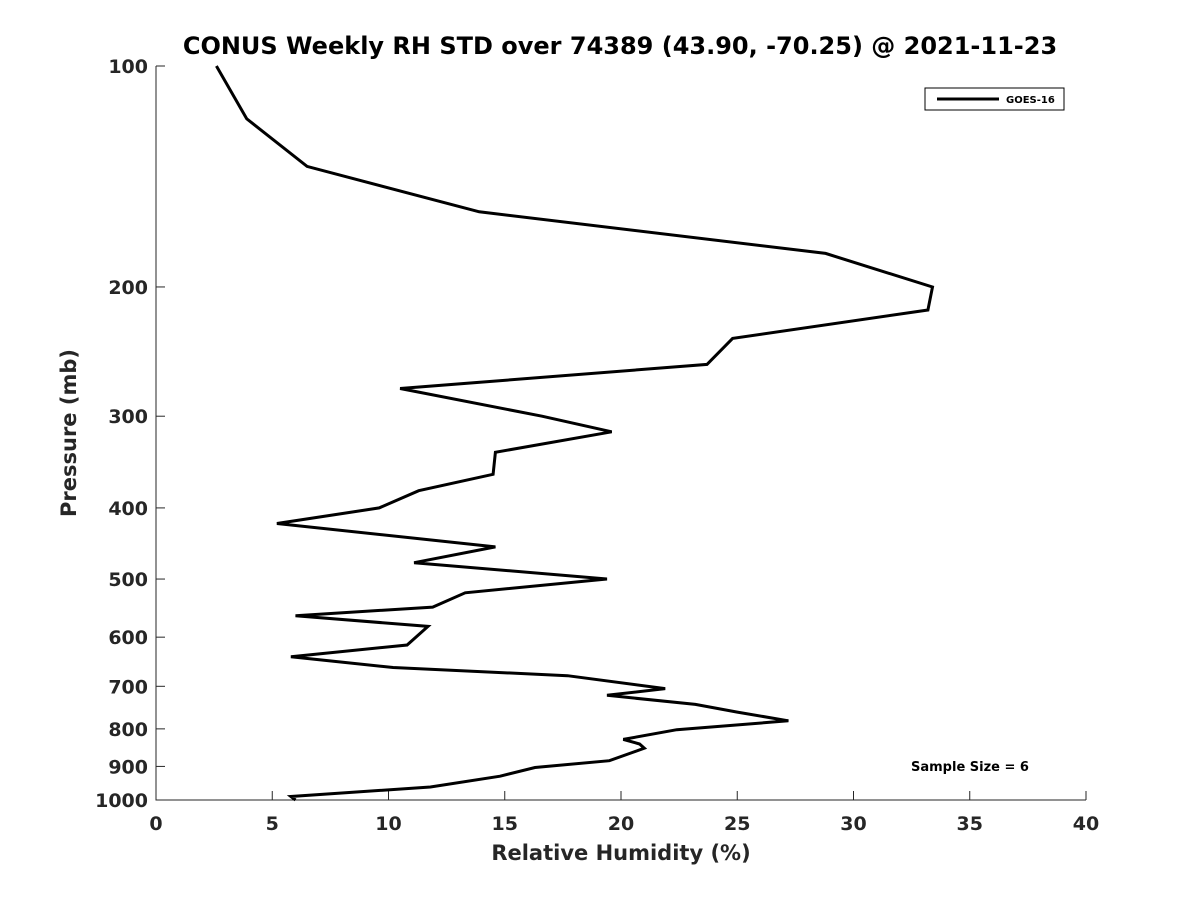 Image resolution: width=1200 pixels, height=900 pixels. Describe the element at coordinates (737, 824) in the screenshot. I see `x-tick-label: 25` at that location.